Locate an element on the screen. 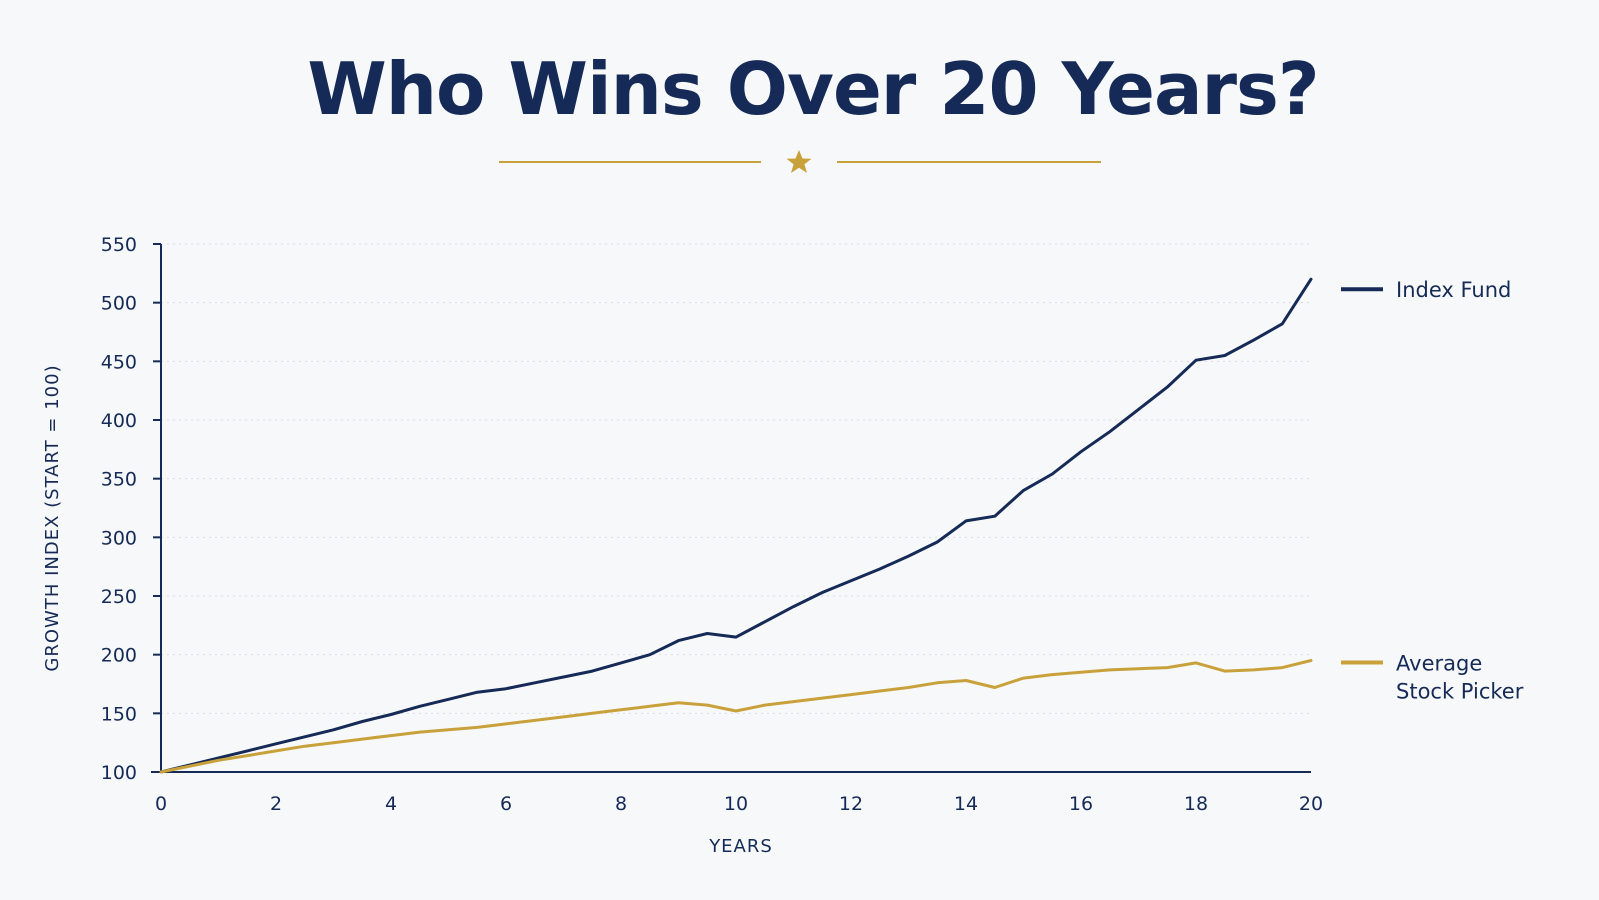 This screenshot has height=900, width=1599. y-tick-label: 500 is located at coordinates (119, 304).